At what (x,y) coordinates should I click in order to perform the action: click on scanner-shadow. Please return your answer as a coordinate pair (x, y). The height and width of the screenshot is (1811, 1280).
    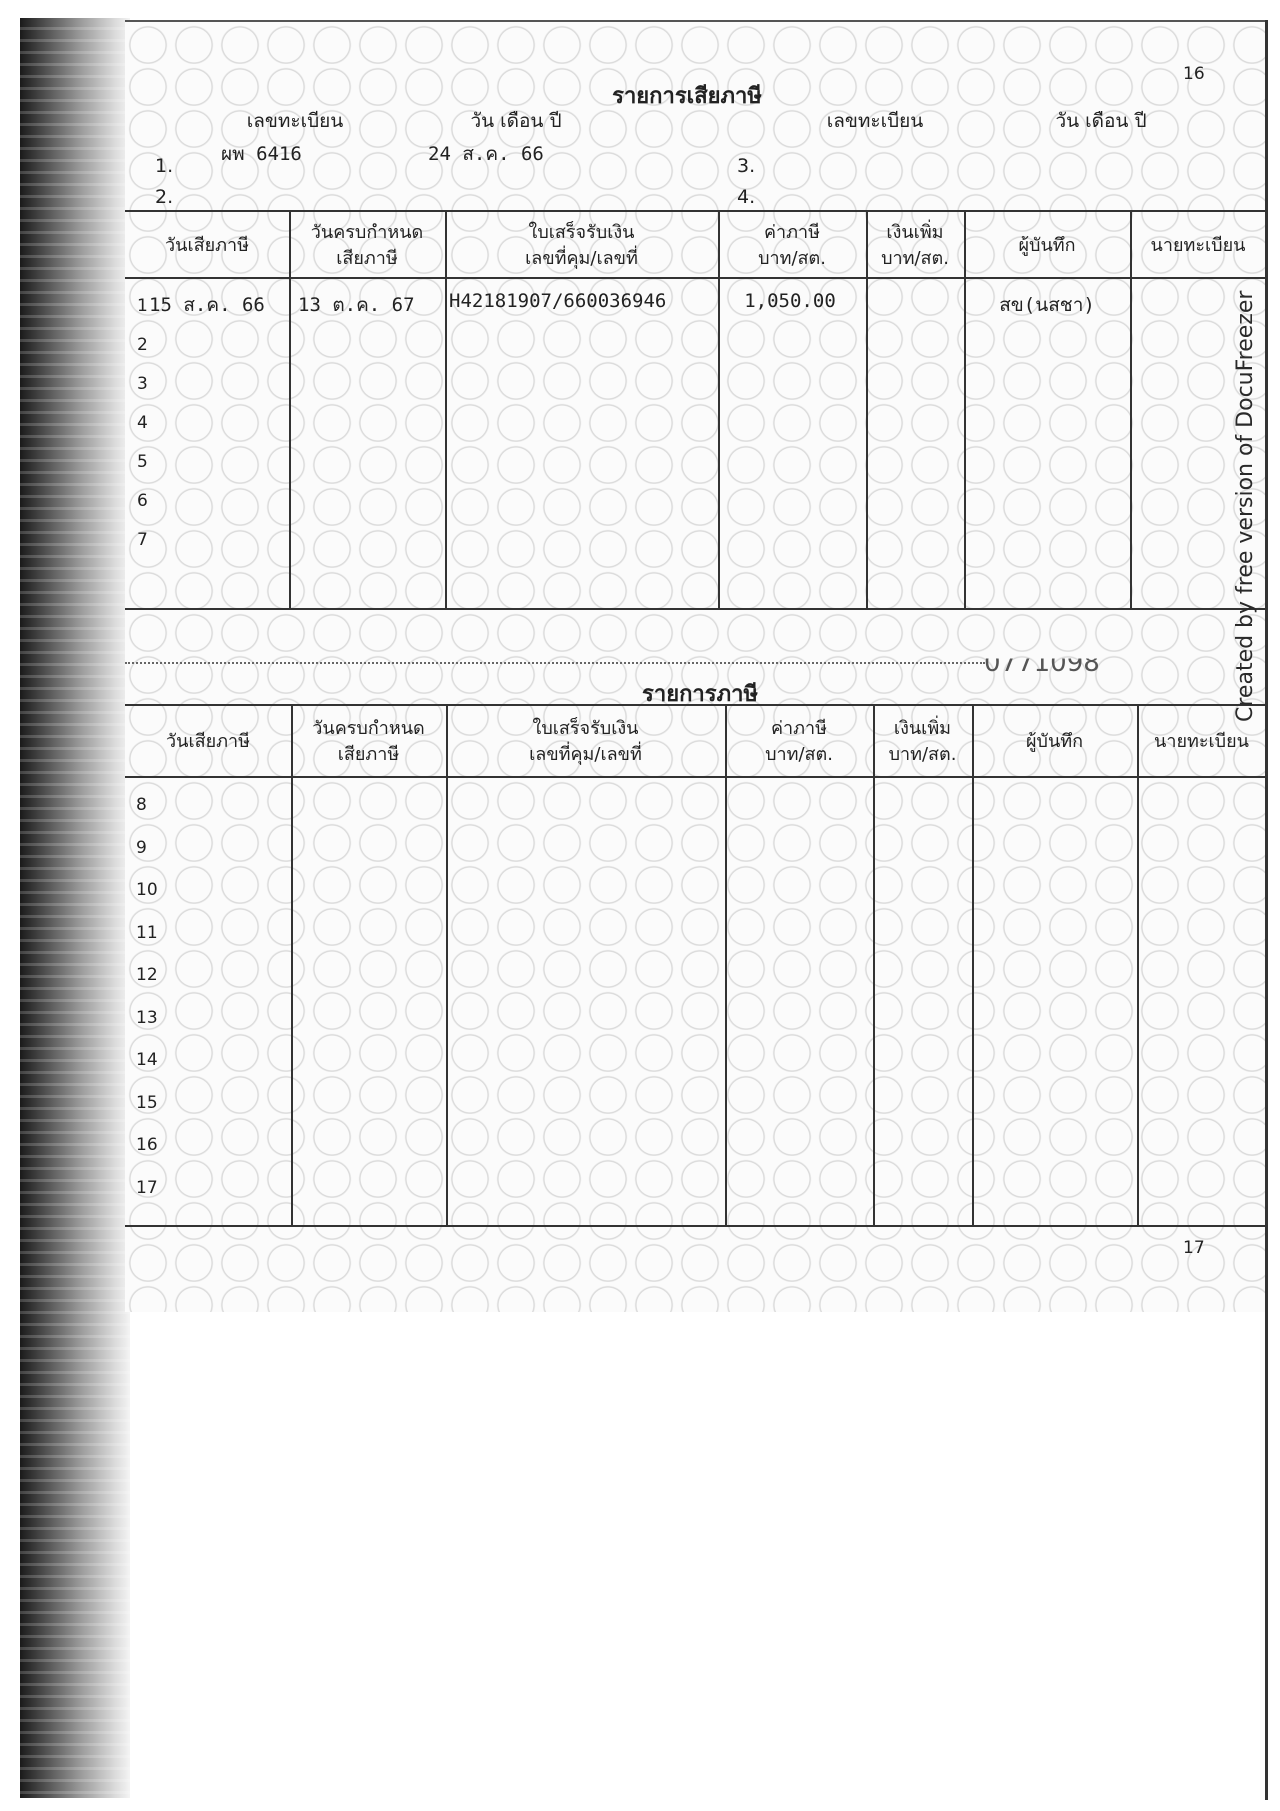
    Looking at the image, I should click on (75, 908).